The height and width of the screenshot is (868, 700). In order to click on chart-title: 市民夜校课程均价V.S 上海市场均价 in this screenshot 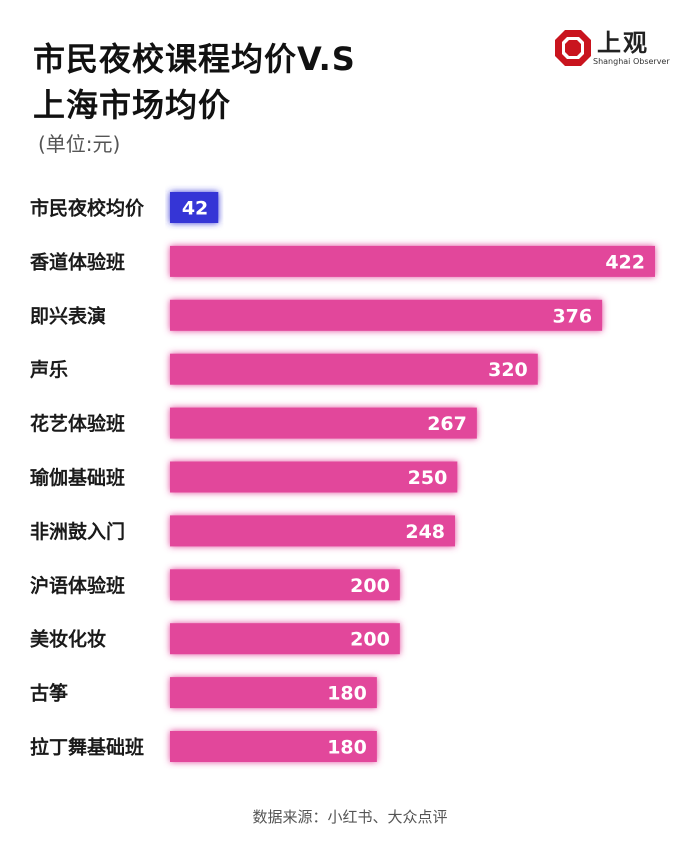, I will do `click(194, 82)`.